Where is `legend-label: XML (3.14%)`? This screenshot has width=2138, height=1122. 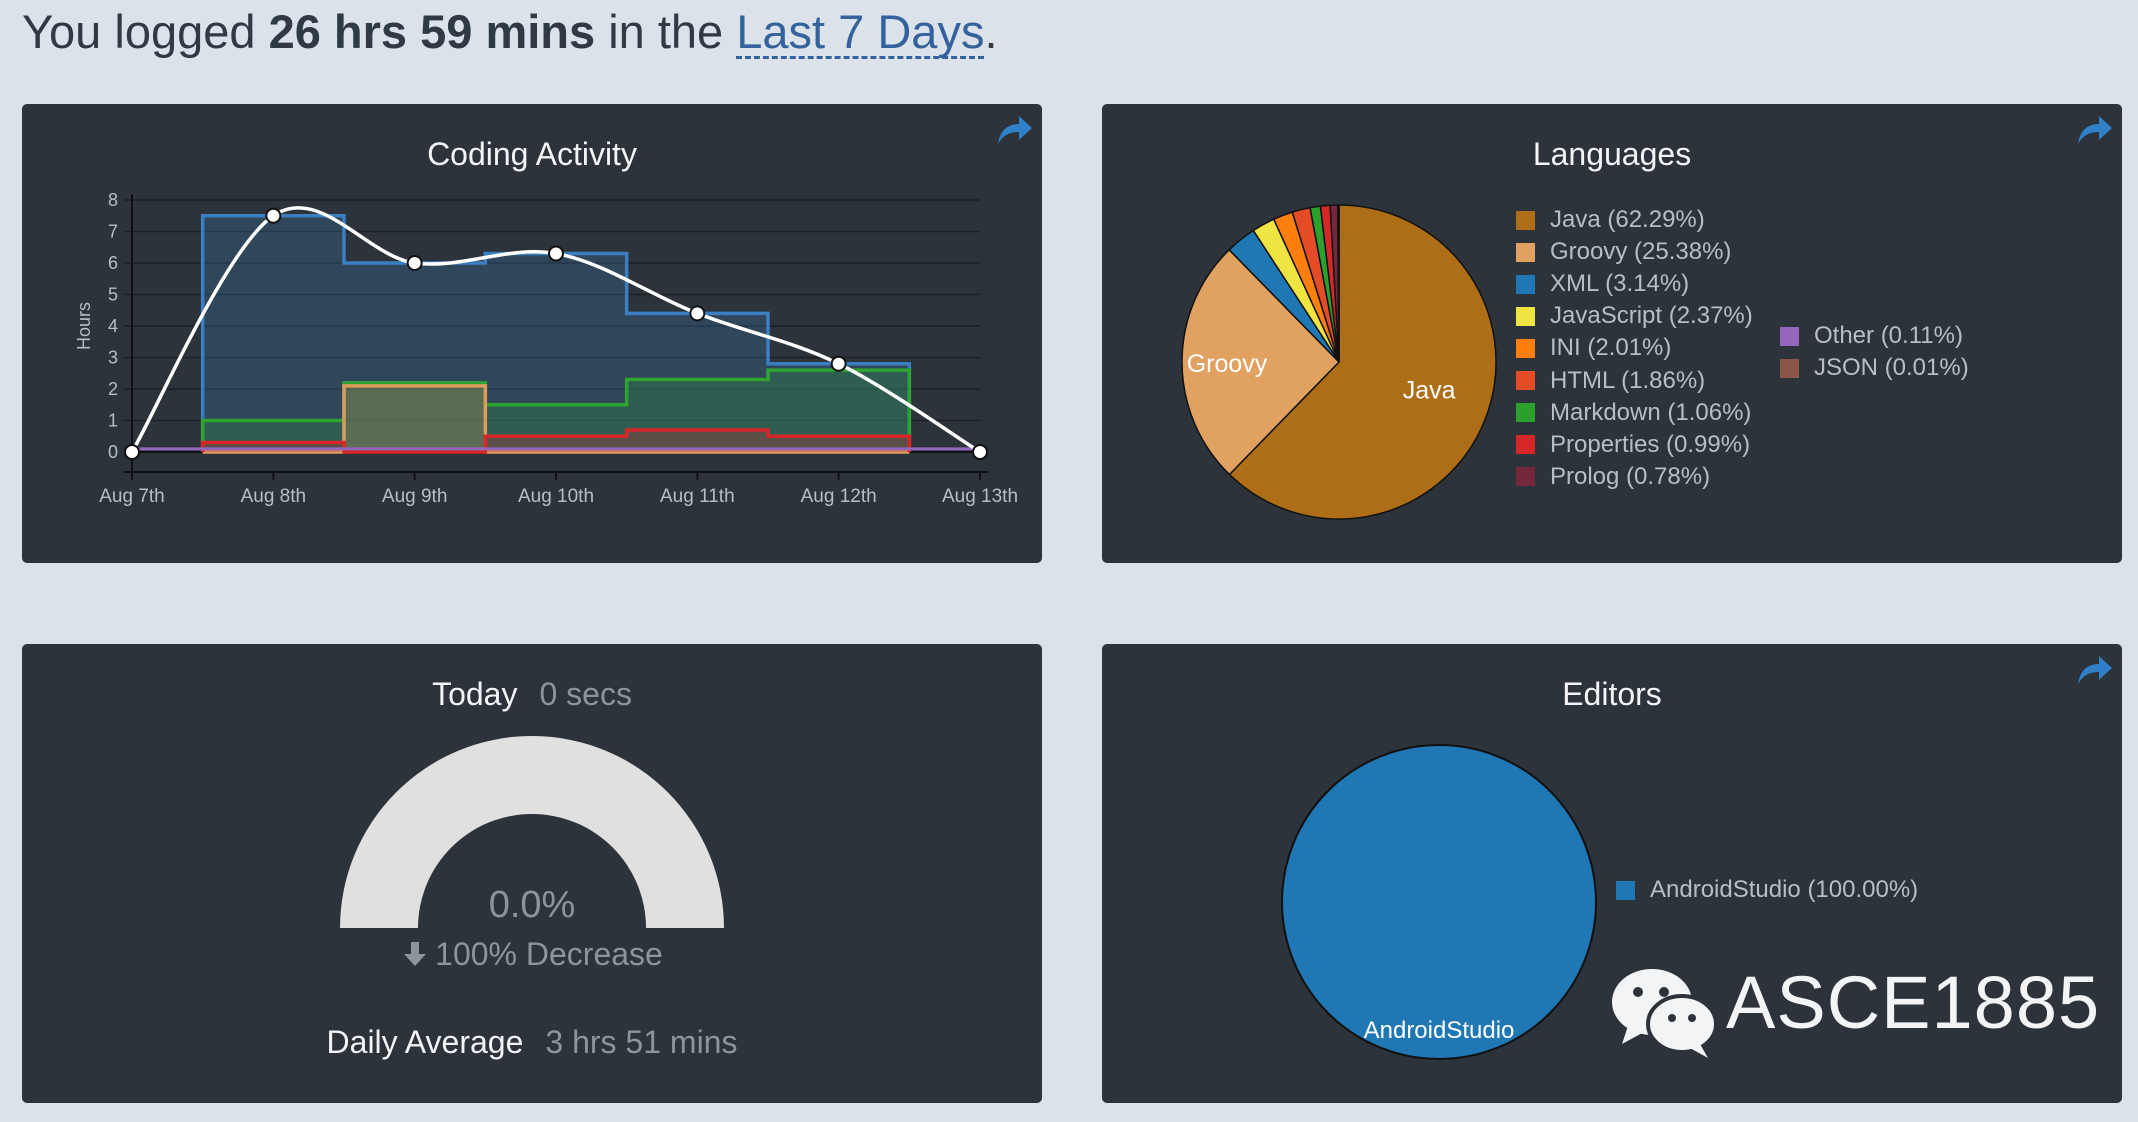
legend-label: XML (3.14%) is located at coordinates (1620, 284).